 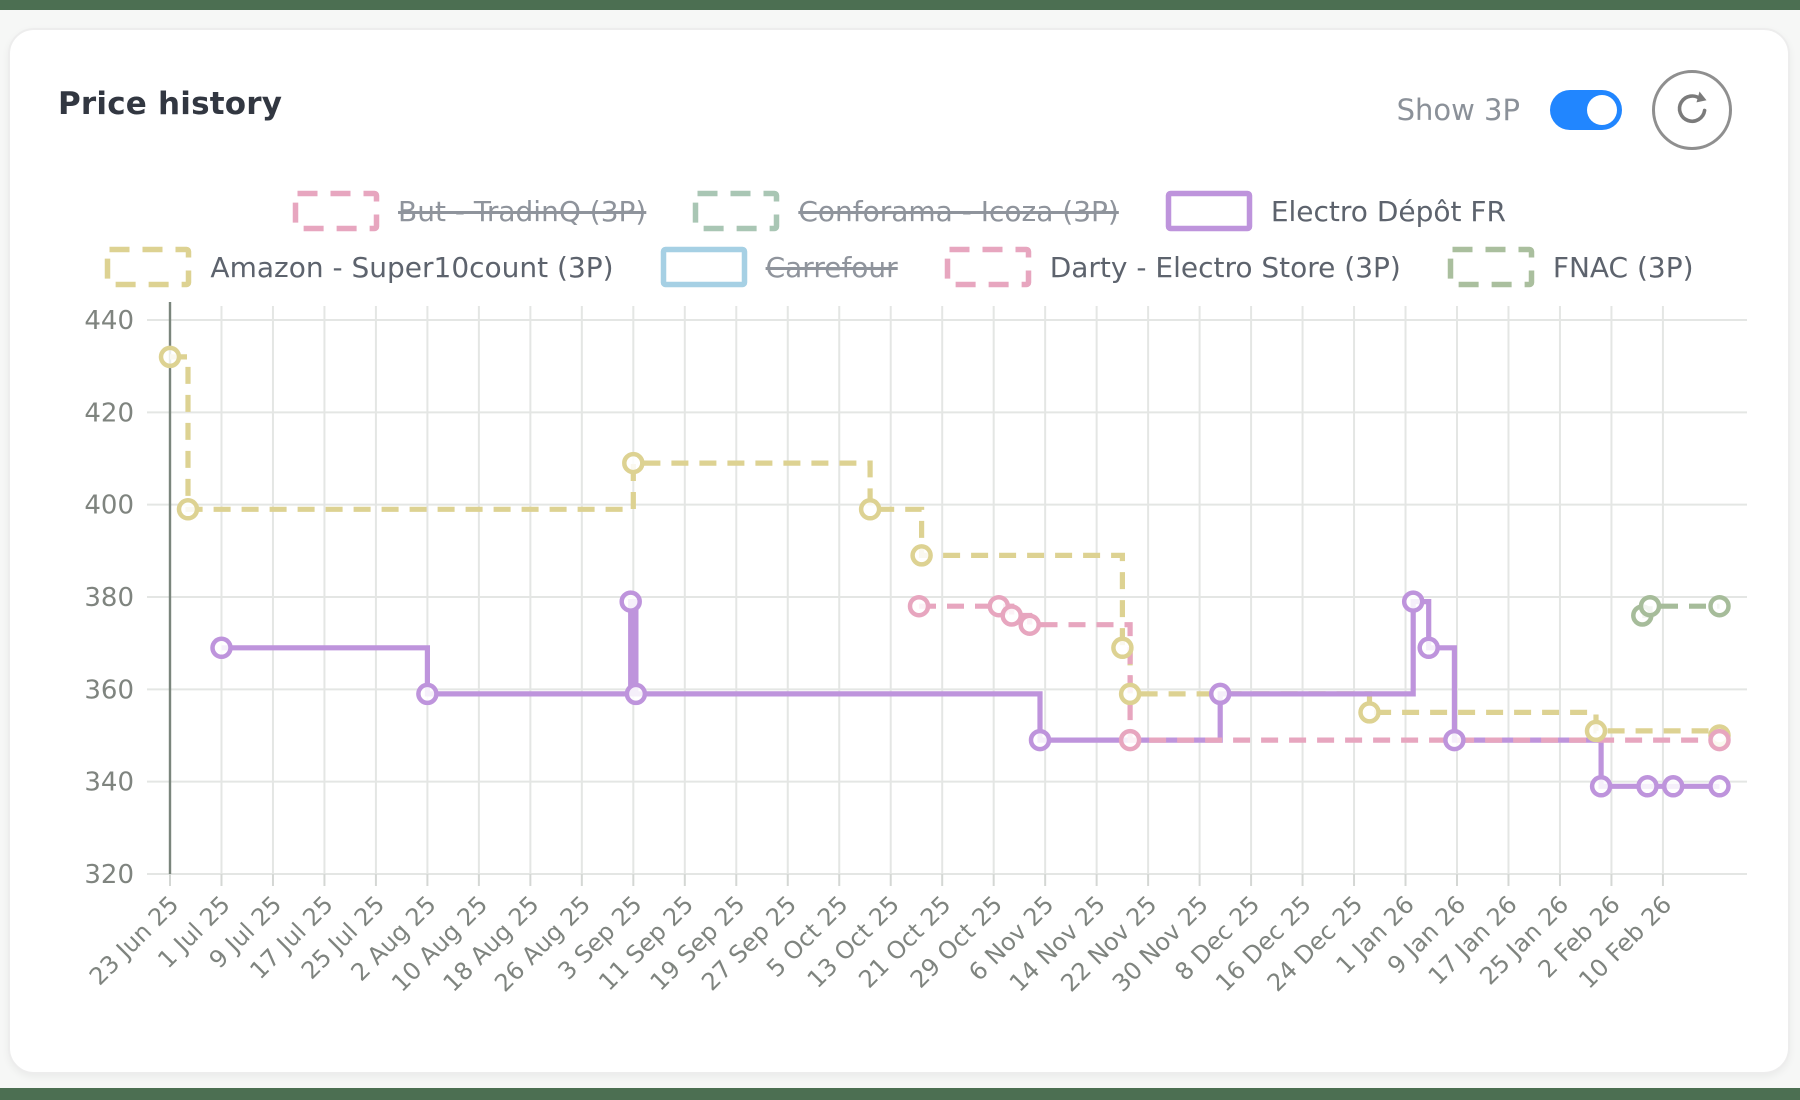 What do you see at coordinates (109, 783) in the screenshot?
I see `svg-text: 340` at bounding box center [109, 783].